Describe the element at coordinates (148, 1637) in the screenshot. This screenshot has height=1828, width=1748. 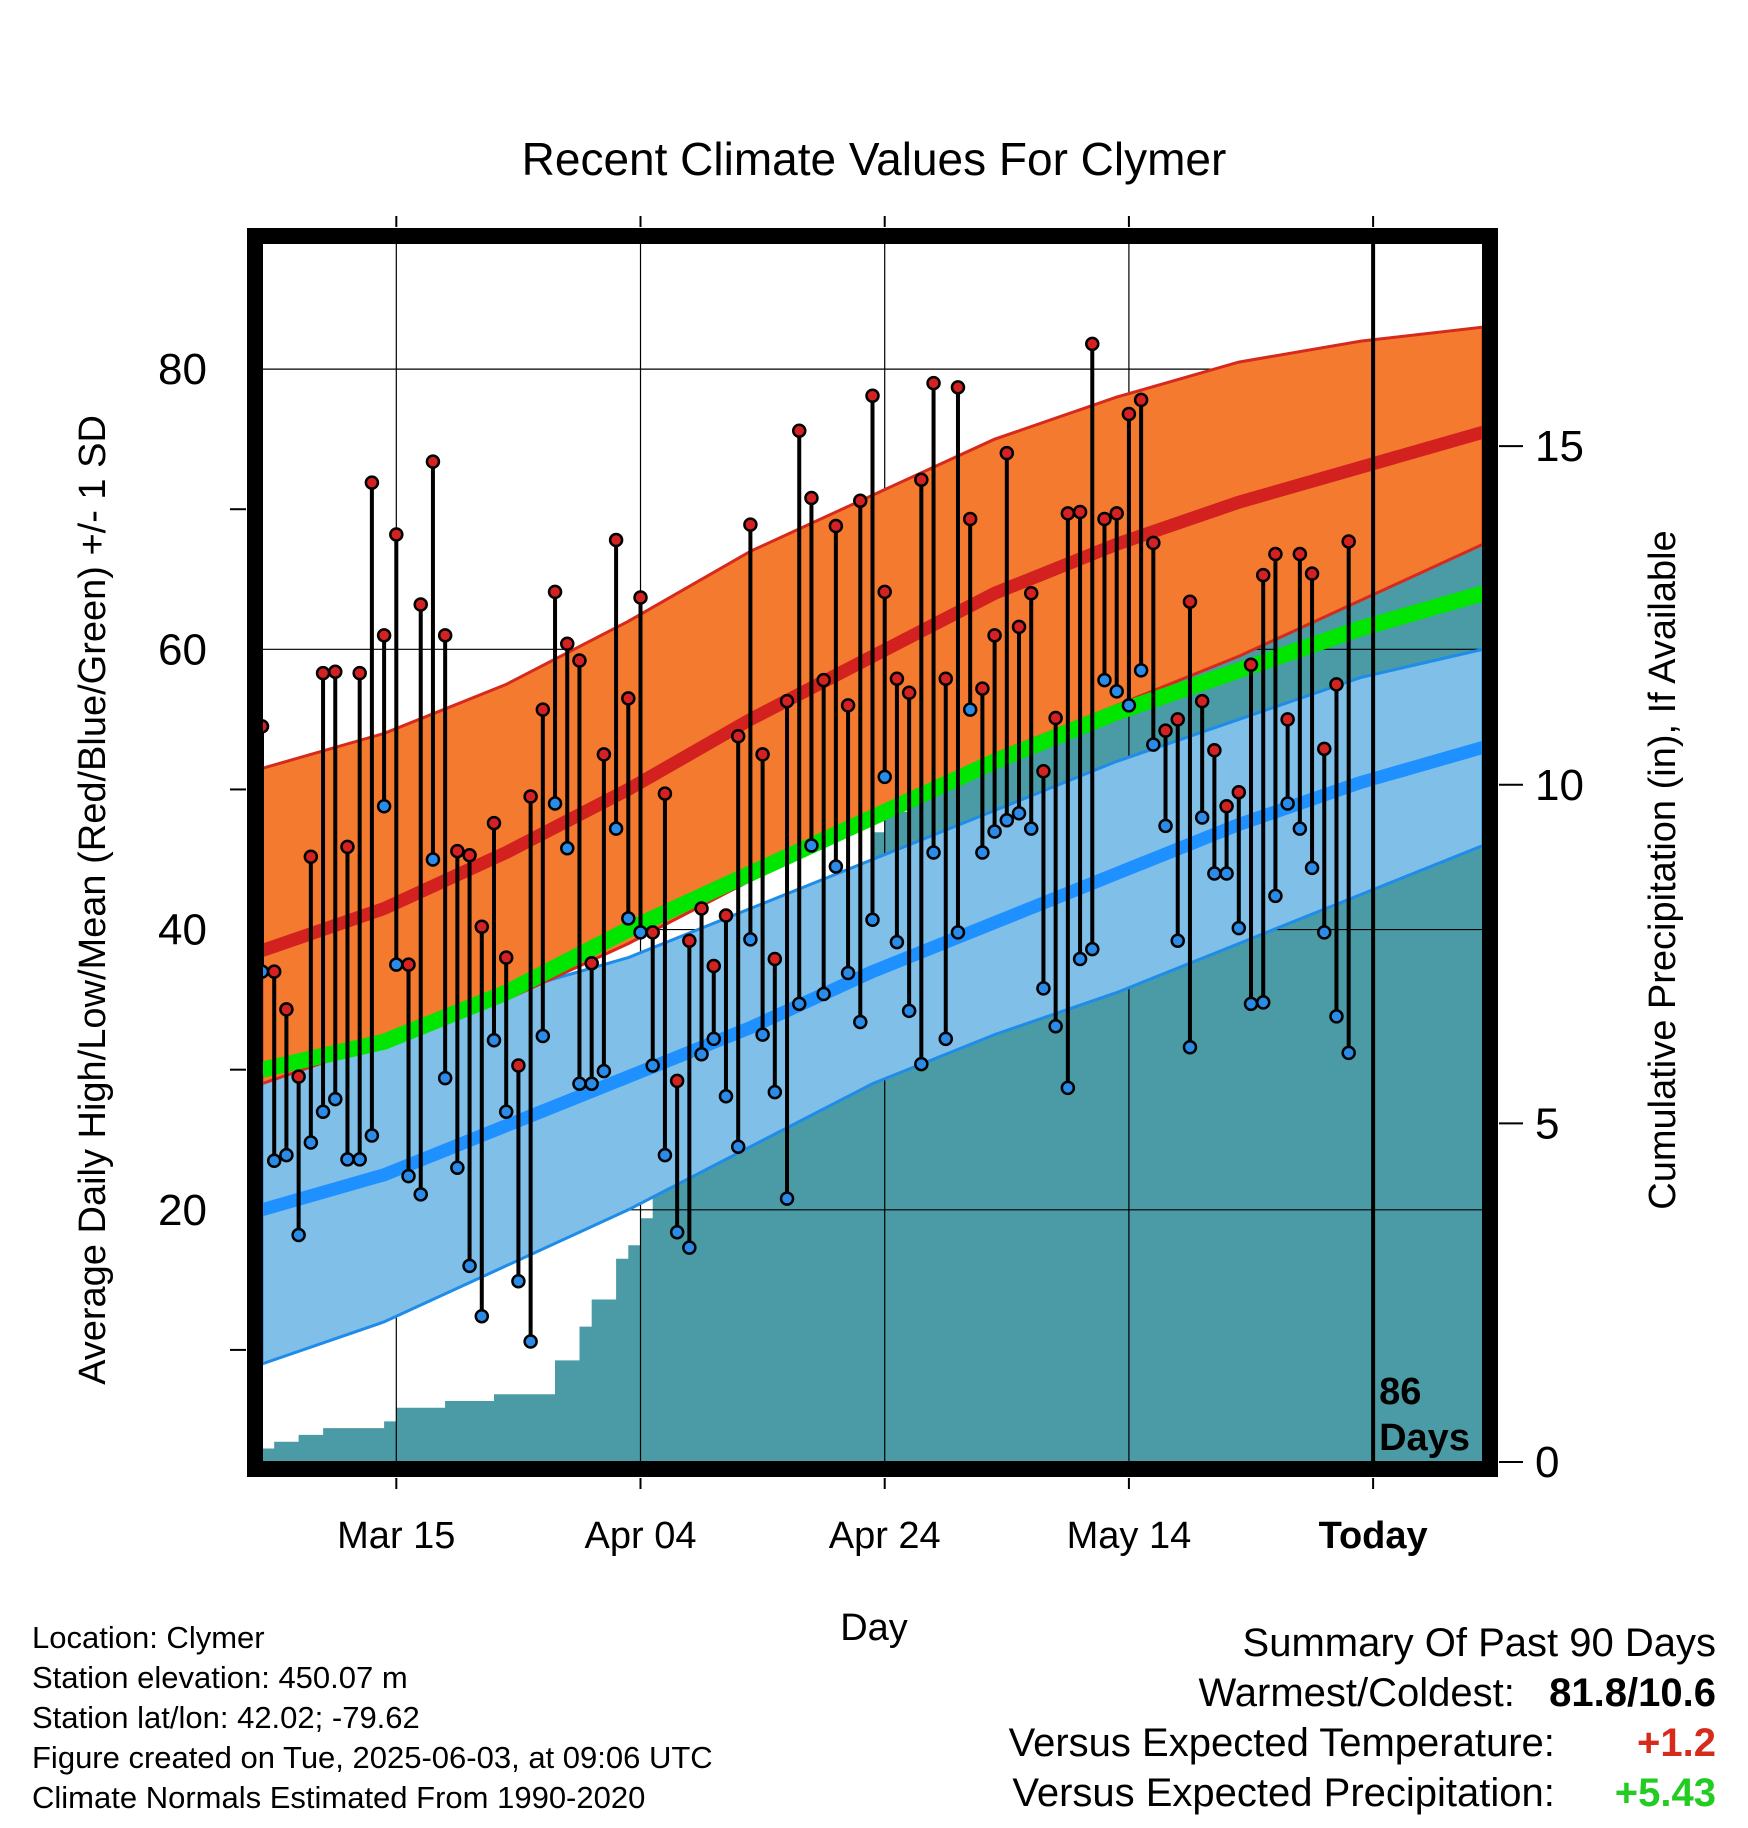
I see `location-text: Location: Clymer` at that location.